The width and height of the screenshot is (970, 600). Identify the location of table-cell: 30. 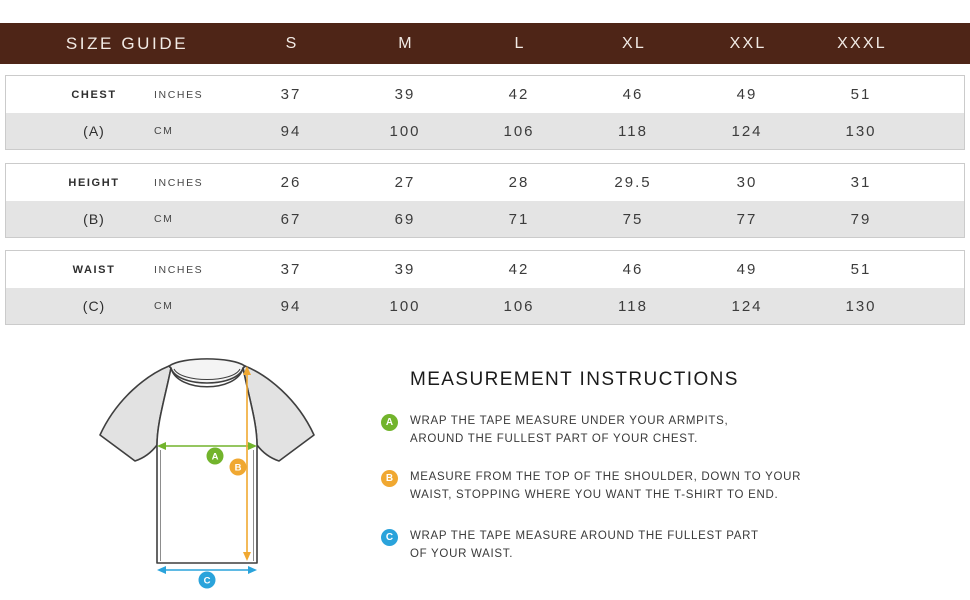
(747, 182).